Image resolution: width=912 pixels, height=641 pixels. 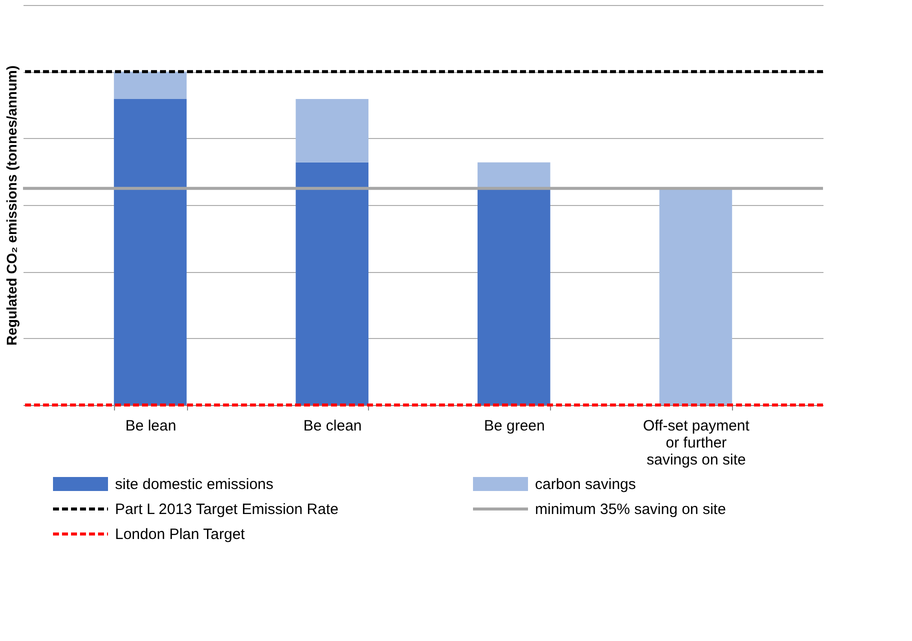 I want to click on legend-label: Part L 2013 Target Emission Rate, so click(x=226, y=509).